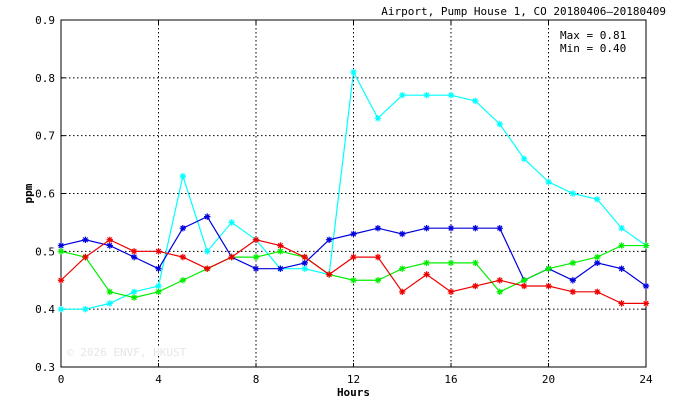  I want to click on watermark: © 2026 ENVF, HKUST, so click(127, 352).